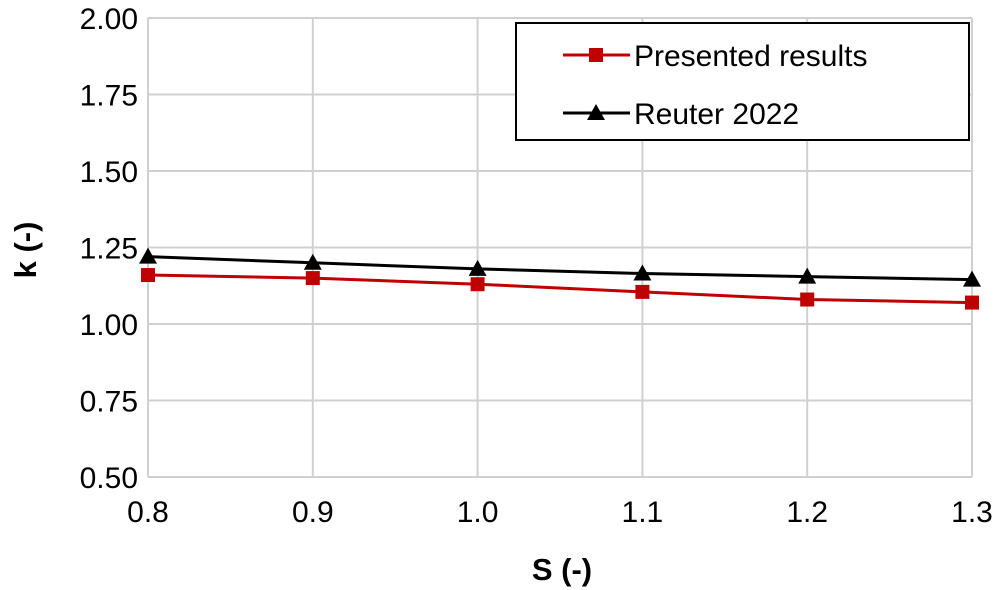 This screenshot has height=590, width=1000. I want to click on legend-entry: Reuter 2022, so click(681, 114).